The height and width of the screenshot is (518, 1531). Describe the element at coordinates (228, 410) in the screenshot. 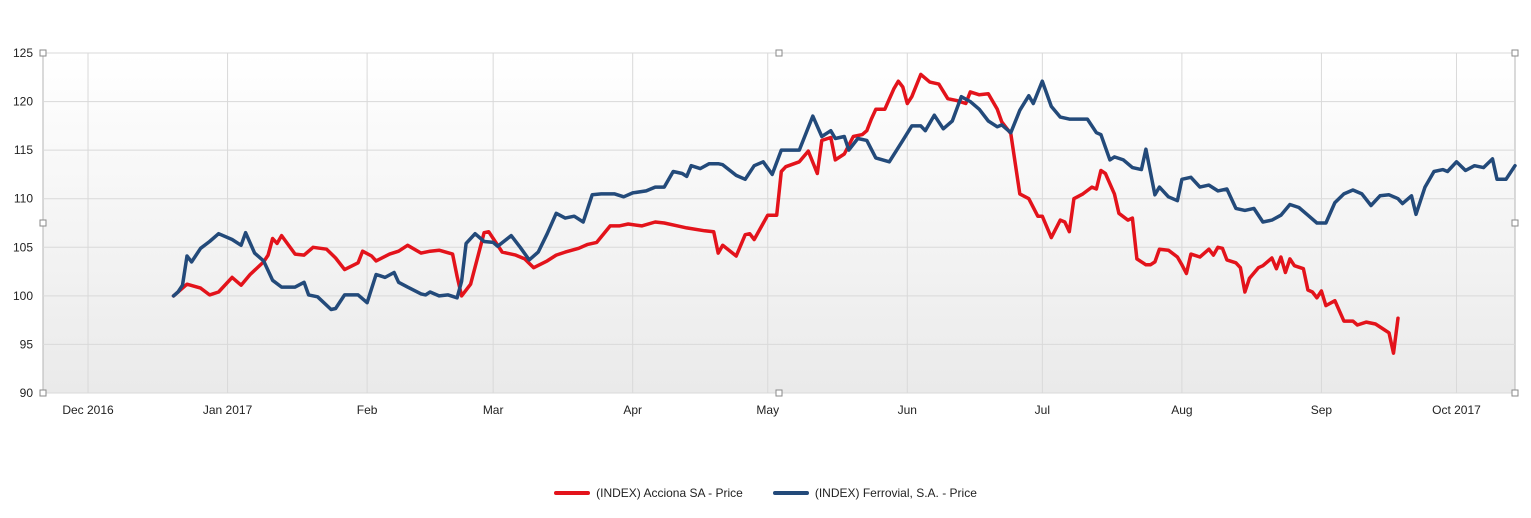

I see `x-tick-label: Jan 2017` at that location.